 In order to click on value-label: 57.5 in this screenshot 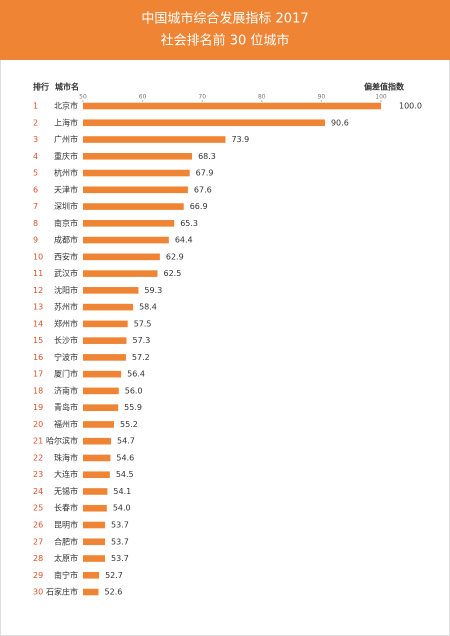, I will do `click(143, 323)`.